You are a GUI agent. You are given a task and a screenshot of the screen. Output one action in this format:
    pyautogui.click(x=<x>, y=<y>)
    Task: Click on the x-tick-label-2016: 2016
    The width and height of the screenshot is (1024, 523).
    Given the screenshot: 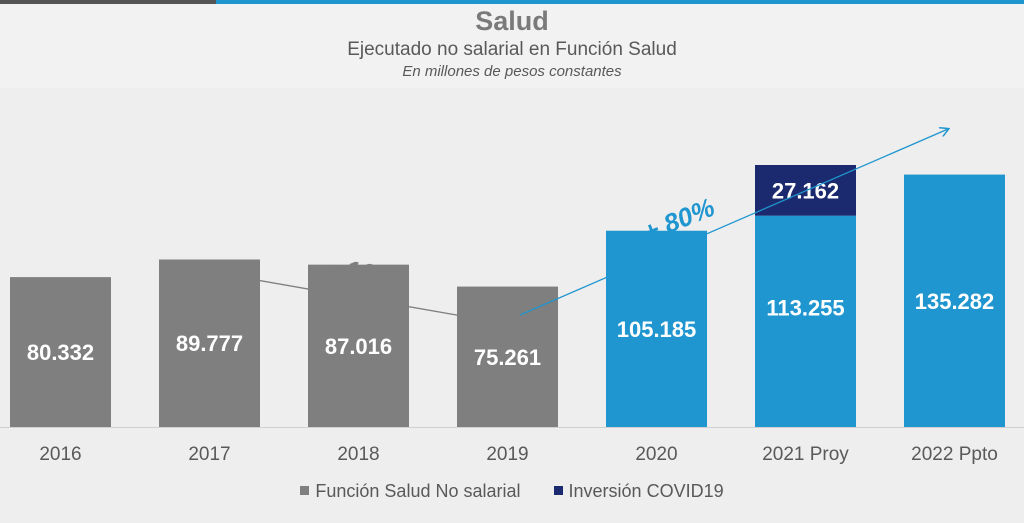 What is the action you would take?
    pyautogui.click(x=60, y=454)
    